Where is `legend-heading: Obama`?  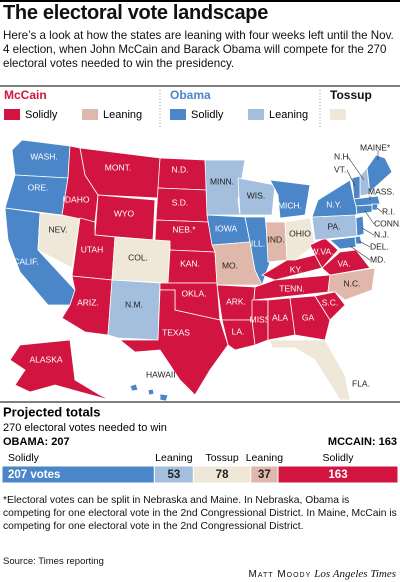
legend-heading: Obama is located at coordinates (190, 95).